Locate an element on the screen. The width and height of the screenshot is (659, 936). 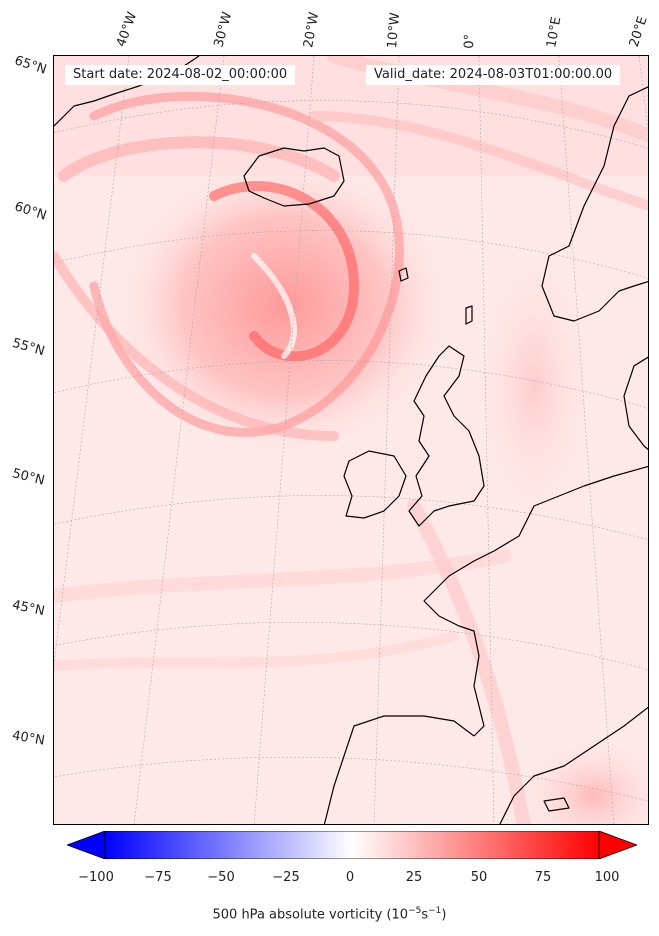
start-date-label: Start date: 2024-08-02_00:00:00 is located at coordinates (180, 75).